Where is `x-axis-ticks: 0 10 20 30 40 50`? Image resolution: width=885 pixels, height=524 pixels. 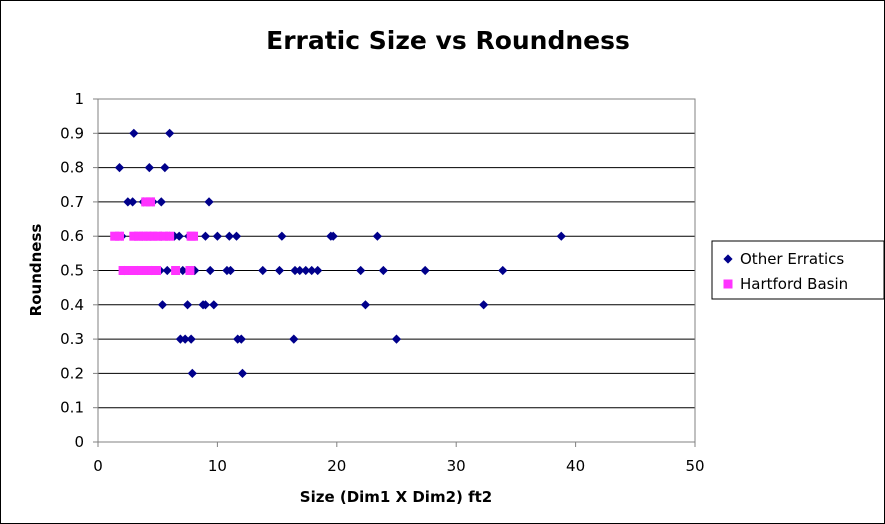 x-axis-ticks: 0 10 20 30 40 50 is located at coordinates (399, 458).